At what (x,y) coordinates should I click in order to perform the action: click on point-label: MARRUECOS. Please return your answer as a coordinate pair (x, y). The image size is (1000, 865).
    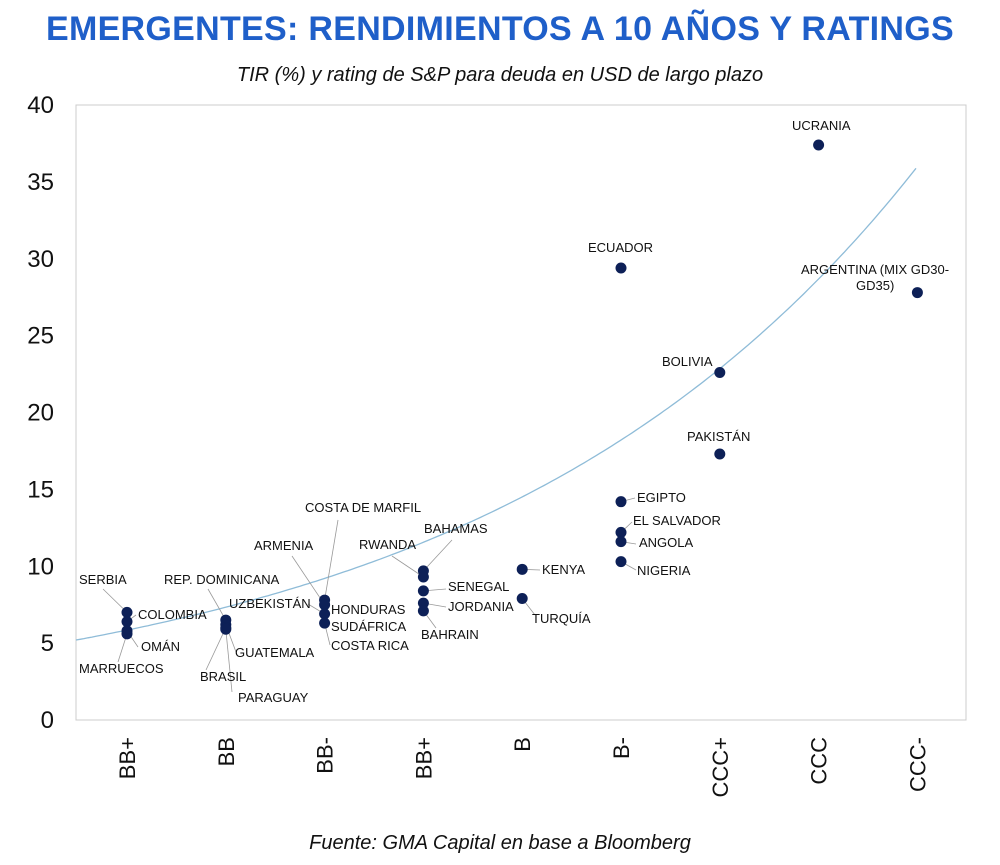
    Looking at the image, I should click on (121, 668).